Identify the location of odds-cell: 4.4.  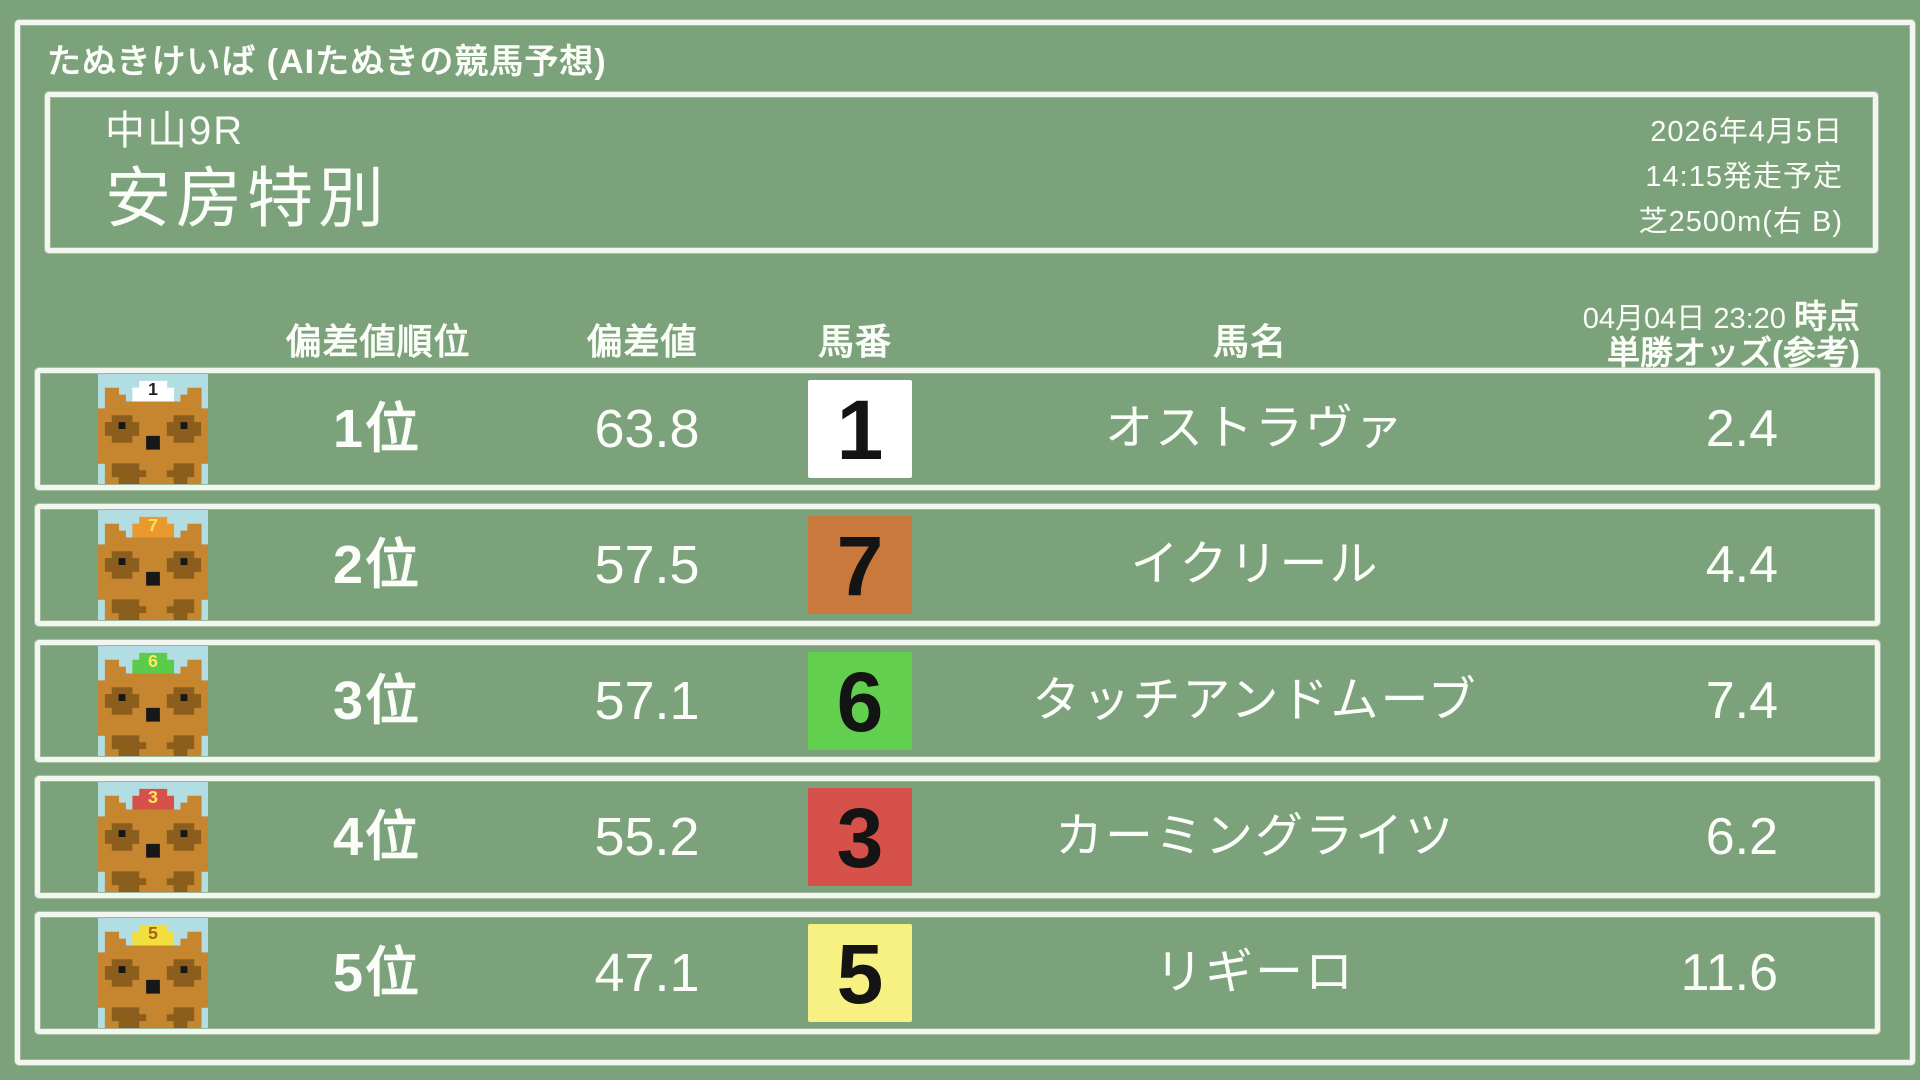
(1741, 565).